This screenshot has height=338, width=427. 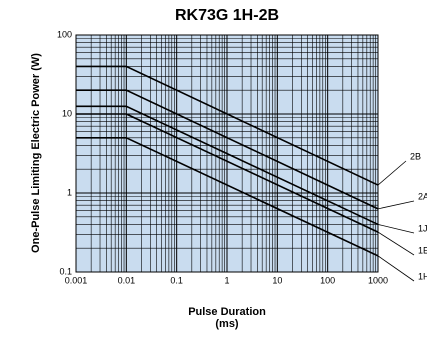 I want to click on x-tick-label: 0.1, so click(x=176, y=280).